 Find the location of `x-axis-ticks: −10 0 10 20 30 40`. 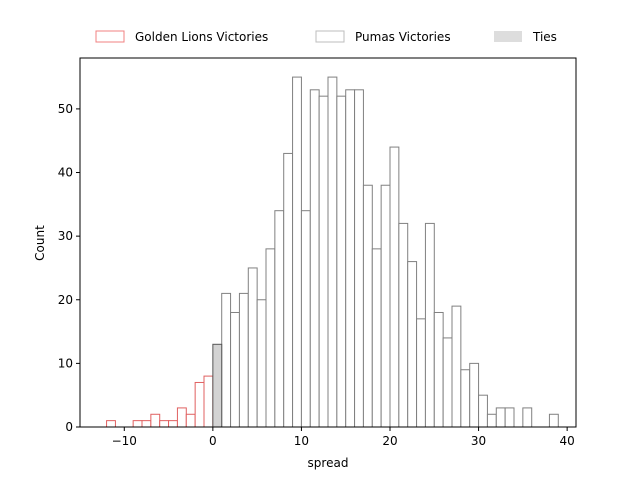

x-axis-ticks: −10 0 10 20 30 40 is located at coordinates (343, 437).